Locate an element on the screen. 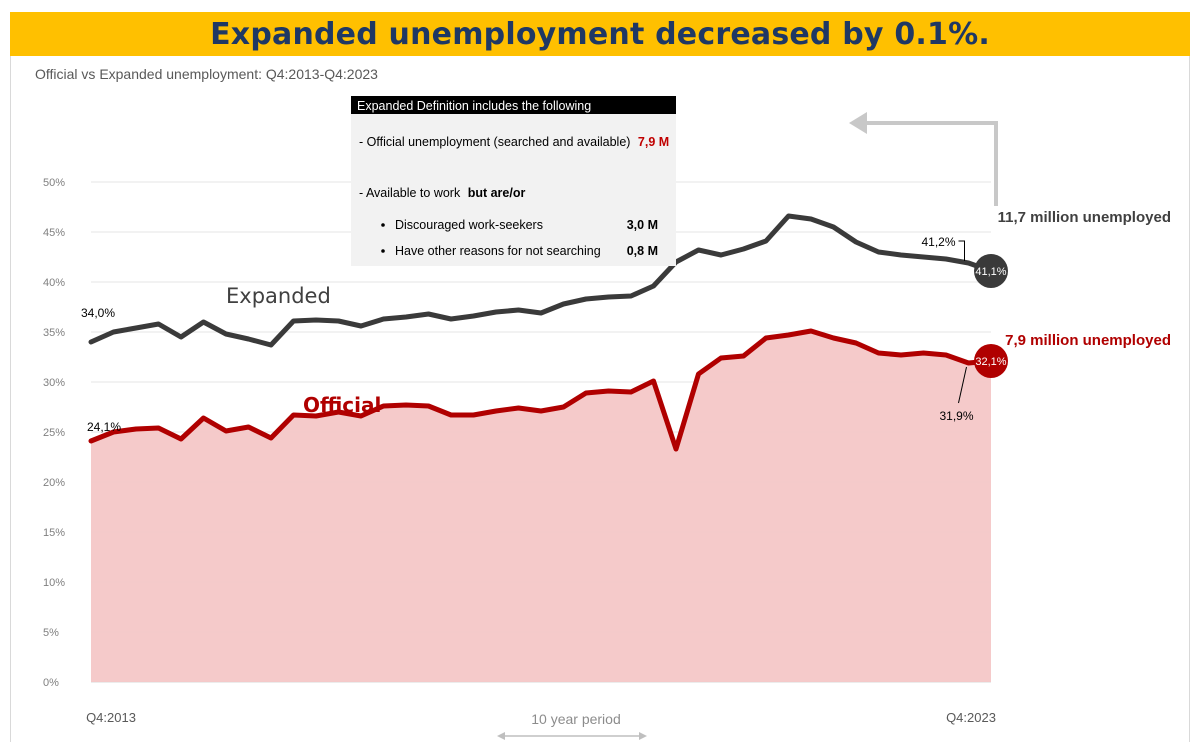 This screenshot has width=1203, height=742. official-line is located at coordinates (541, 390).